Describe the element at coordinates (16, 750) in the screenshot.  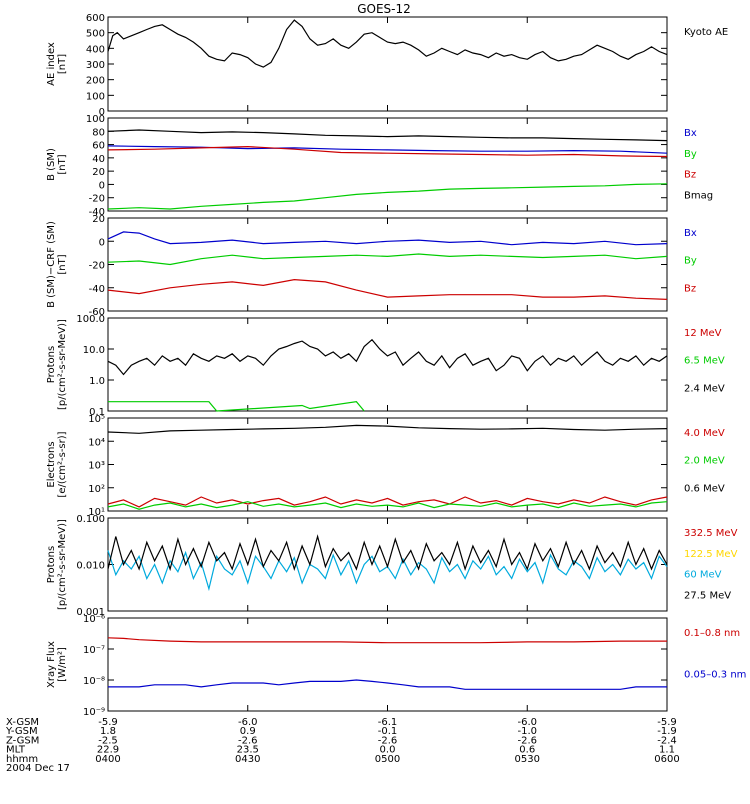
I see `axis-row-label: MLT` at that location.